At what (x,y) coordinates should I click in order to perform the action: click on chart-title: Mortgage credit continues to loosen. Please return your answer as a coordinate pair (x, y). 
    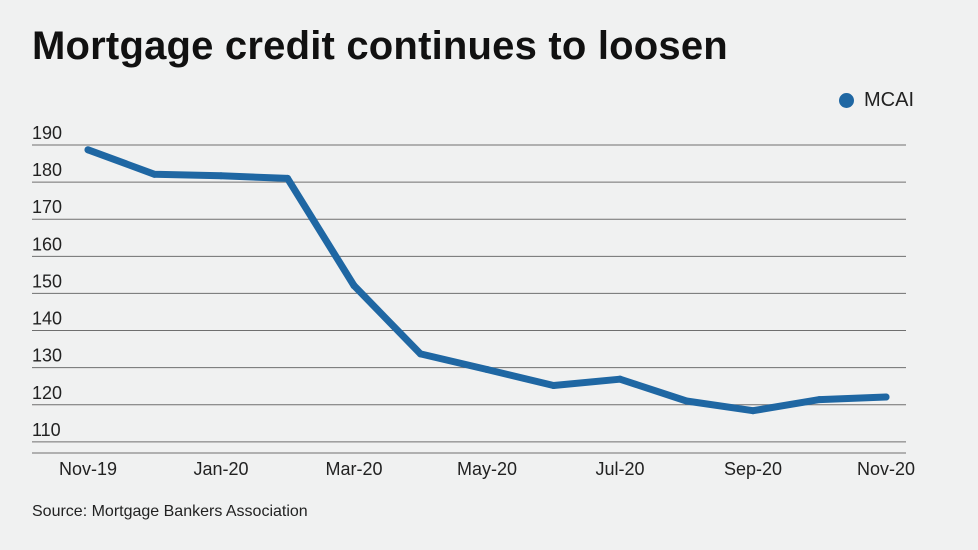
    Looking at the image, I should click on (380, 46).